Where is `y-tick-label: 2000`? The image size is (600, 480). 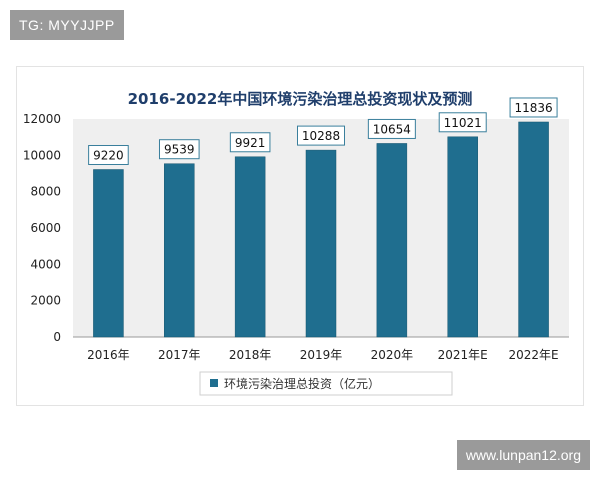 y-tick-label: 2000 is located at coordinates (45, 301).